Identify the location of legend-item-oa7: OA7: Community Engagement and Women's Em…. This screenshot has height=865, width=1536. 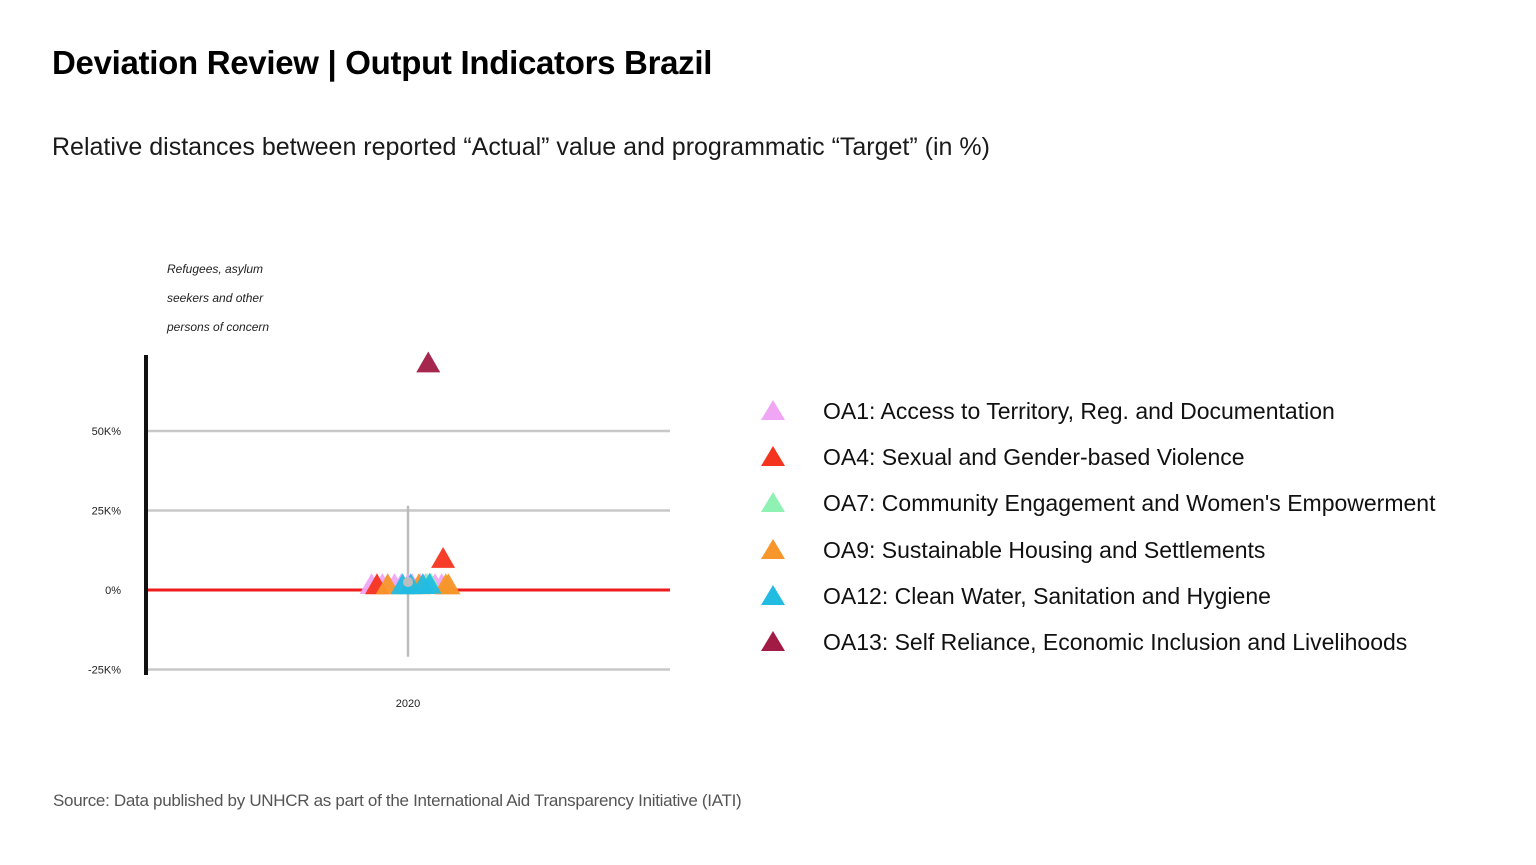
(1130, 507).